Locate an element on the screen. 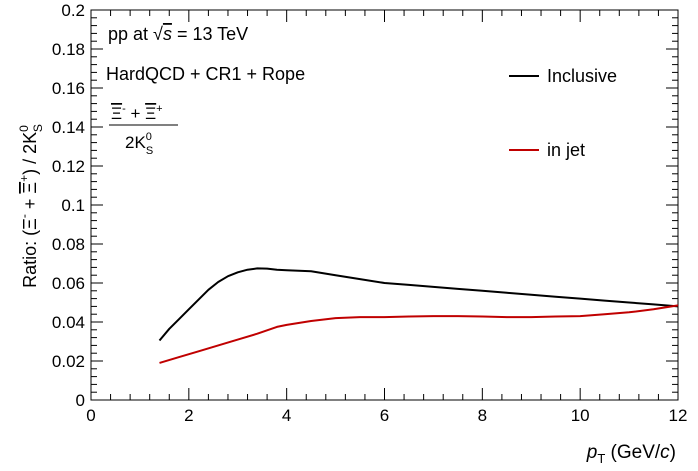  y-tick-label: 0.02 is located at coordinates (68, 361).